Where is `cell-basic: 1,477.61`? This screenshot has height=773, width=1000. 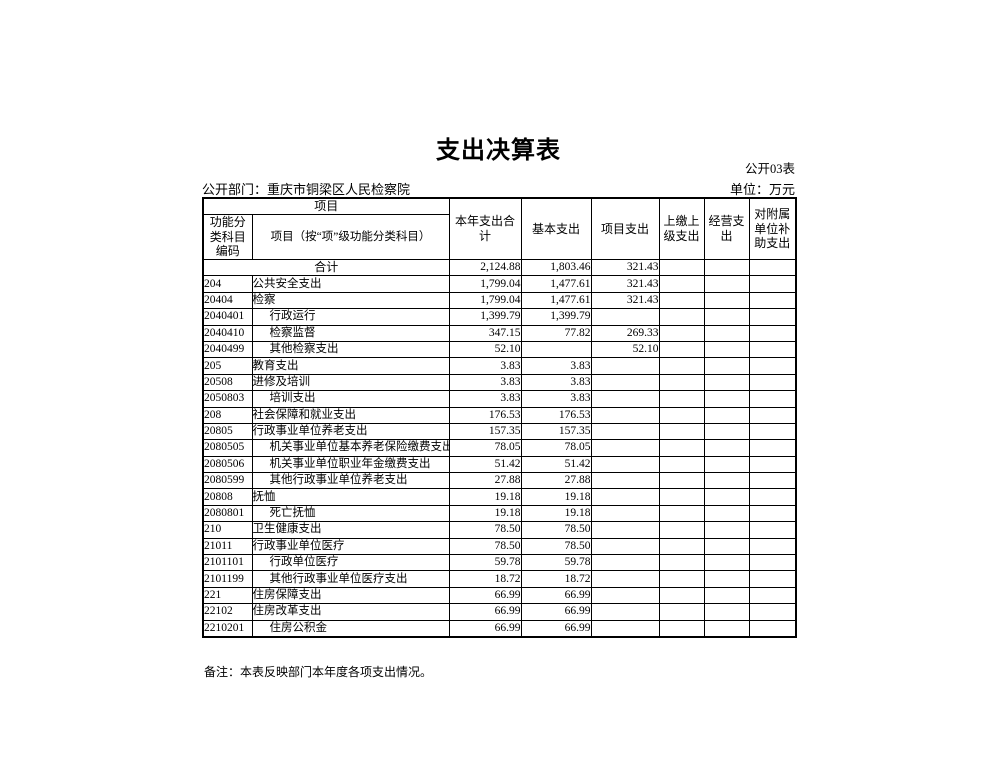 cell-basic: 1,477.61 is located at coordinates (556, 284).